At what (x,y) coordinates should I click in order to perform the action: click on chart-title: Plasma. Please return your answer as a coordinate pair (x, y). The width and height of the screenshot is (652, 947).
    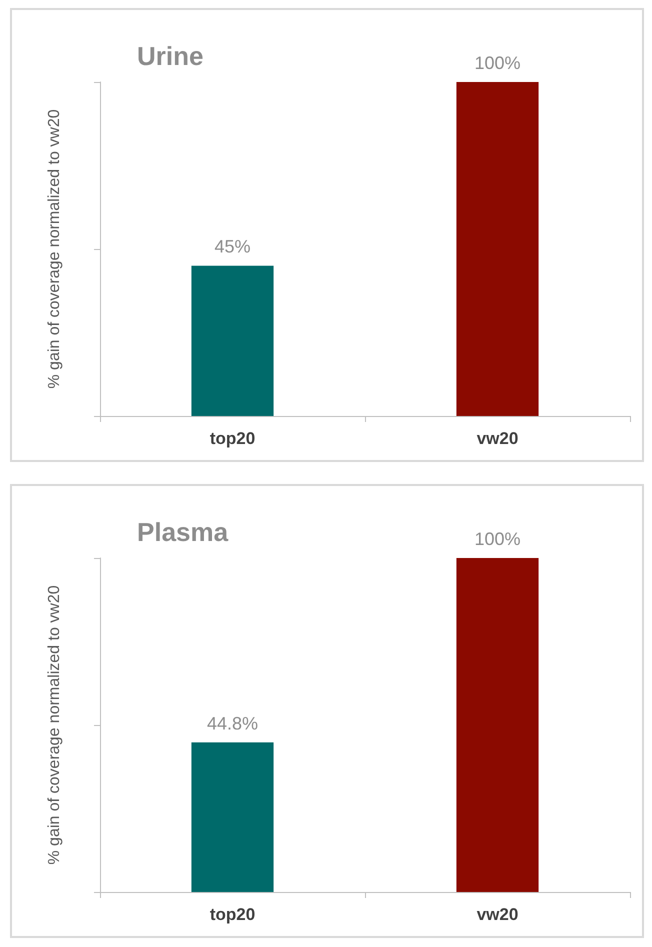
    Looking at the image, I should click on (183, 532).